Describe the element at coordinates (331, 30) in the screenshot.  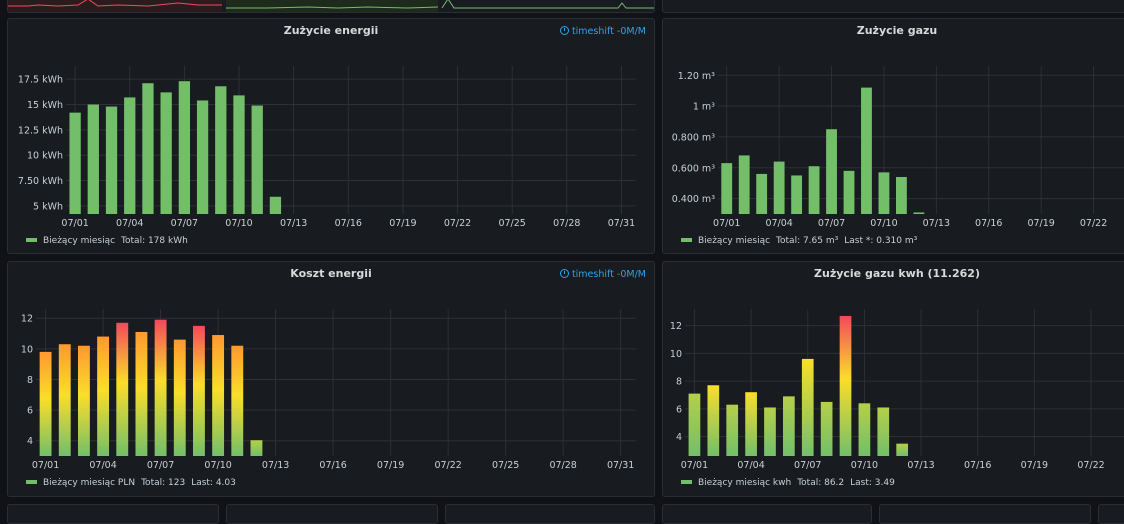
I see `panel-title: Zużycie energii` at that location.